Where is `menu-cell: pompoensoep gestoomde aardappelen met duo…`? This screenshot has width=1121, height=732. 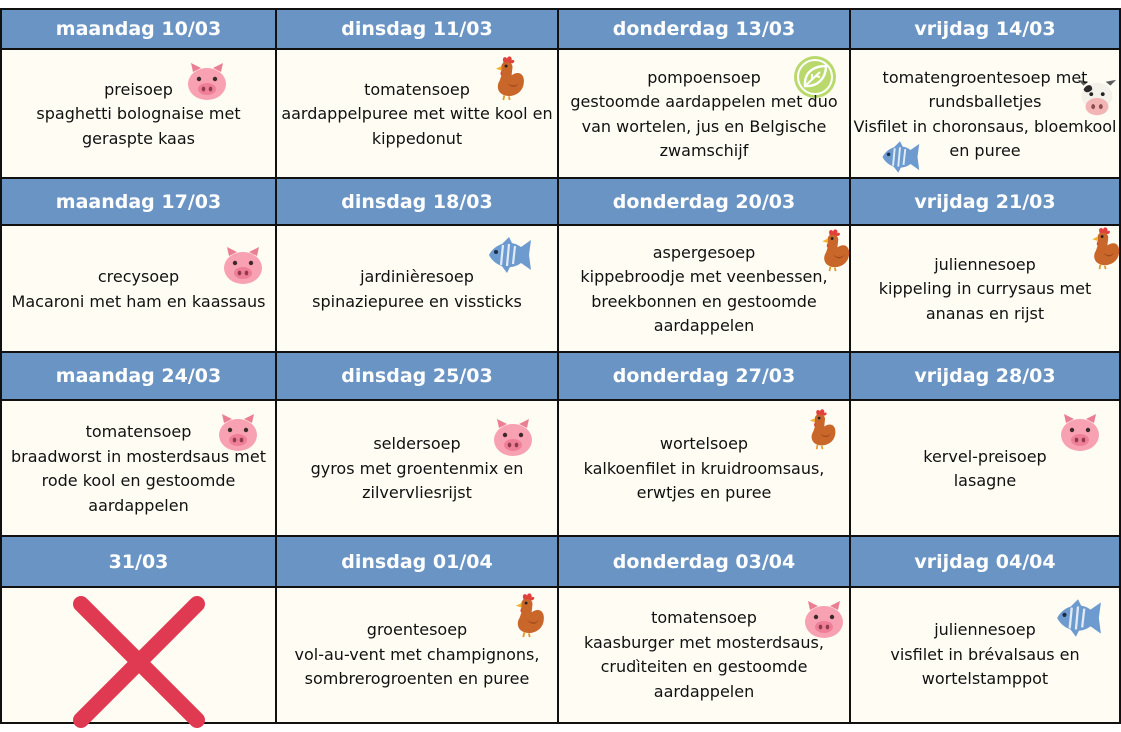 menu-cell: pompoensoep gestoomde aardappelen met duo… is located at coordinates (704, 114).